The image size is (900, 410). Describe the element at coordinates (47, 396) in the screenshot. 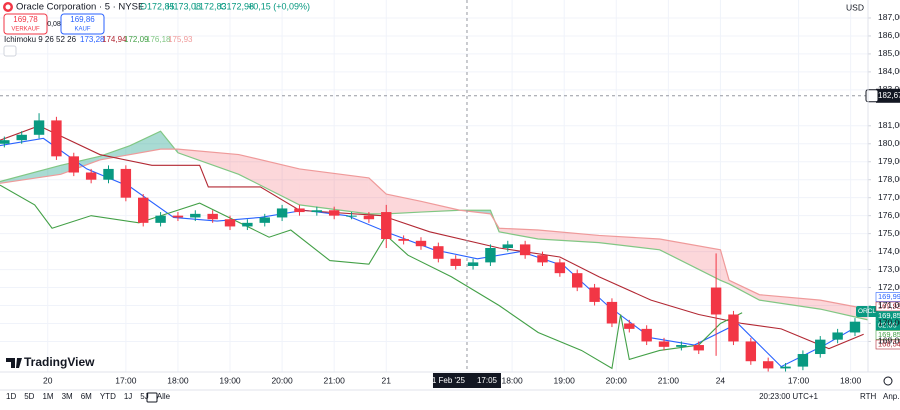

I see `range-button: 1M` at that location.